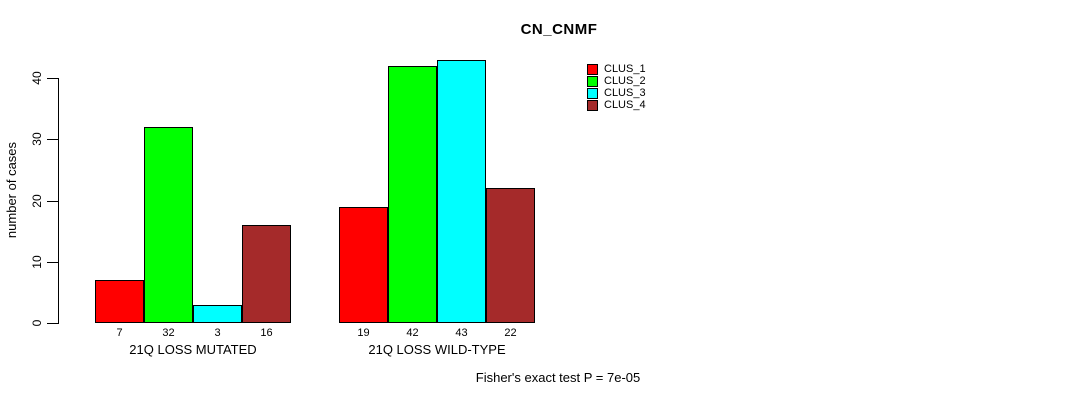 Image resolution: width=1090 pixels, height=400 pixels. What do you see at coordinates (437, 349) in the screenshot?
I see `group-category-label: 21Q LOSS WILD-TYPE` at bounding box center [437, 349].